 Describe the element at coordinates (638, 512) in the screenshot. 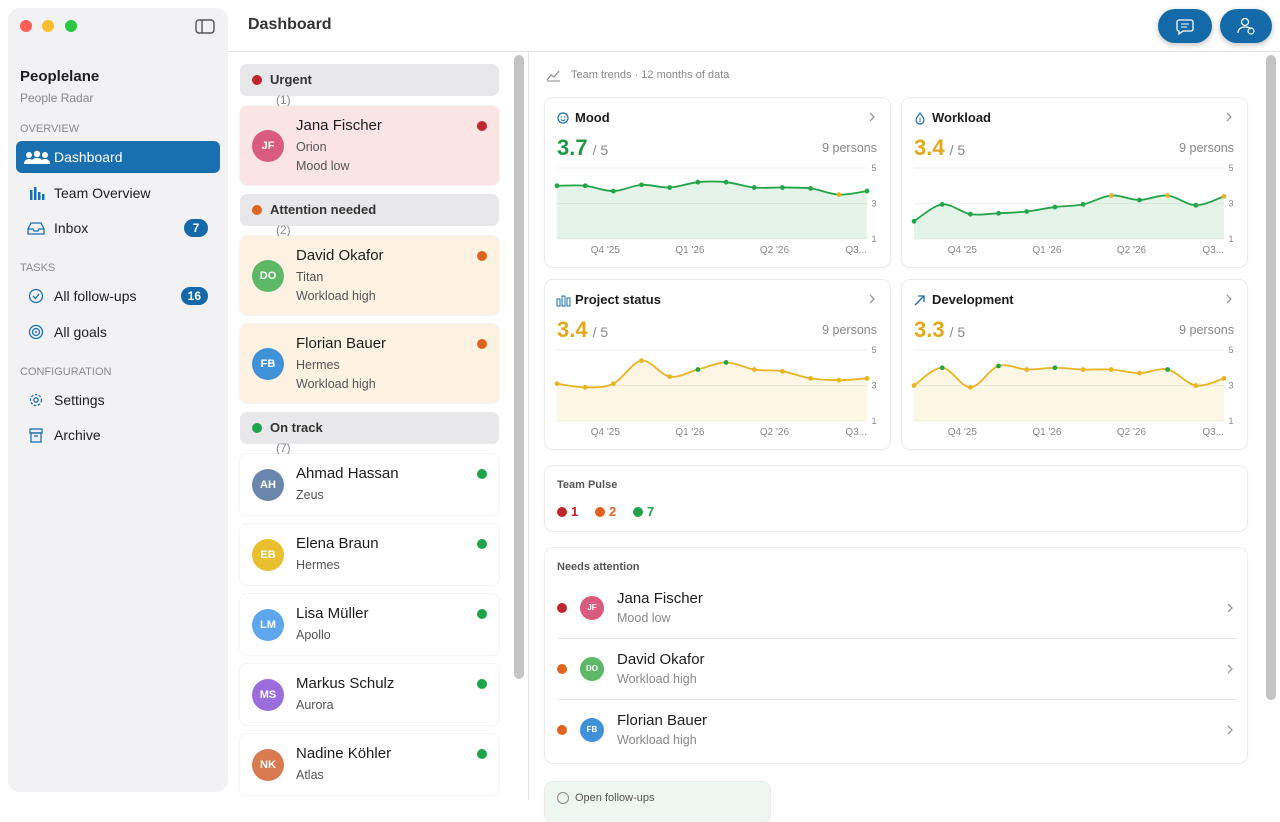

I see `pulse-dot` at that location.